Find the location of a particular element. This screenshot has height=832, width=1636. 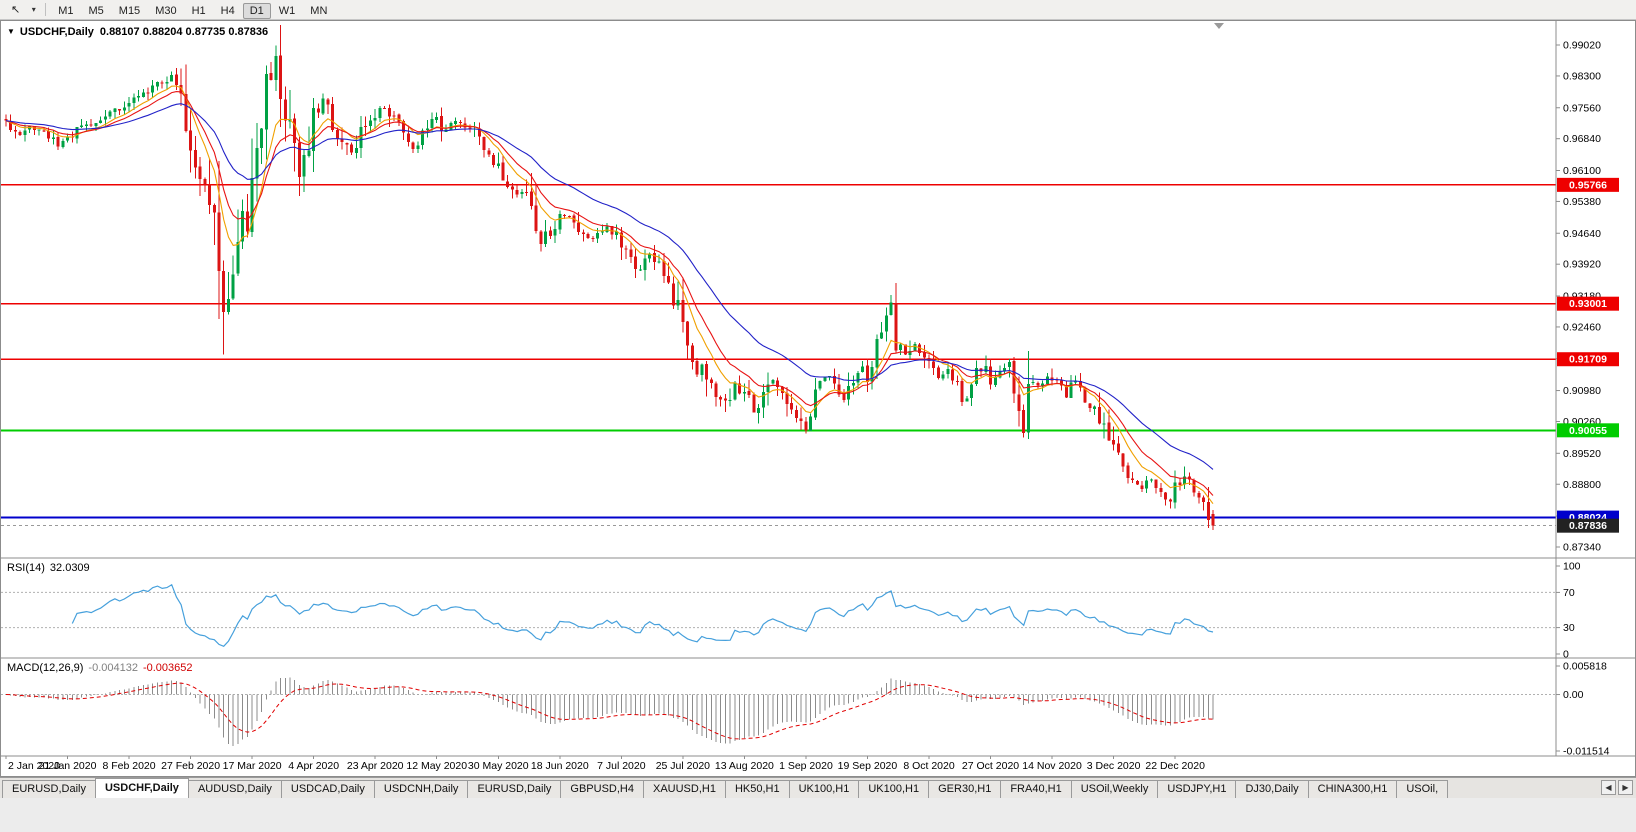

timeframe-button-m30: M30 is located at coordinates (166, 10).